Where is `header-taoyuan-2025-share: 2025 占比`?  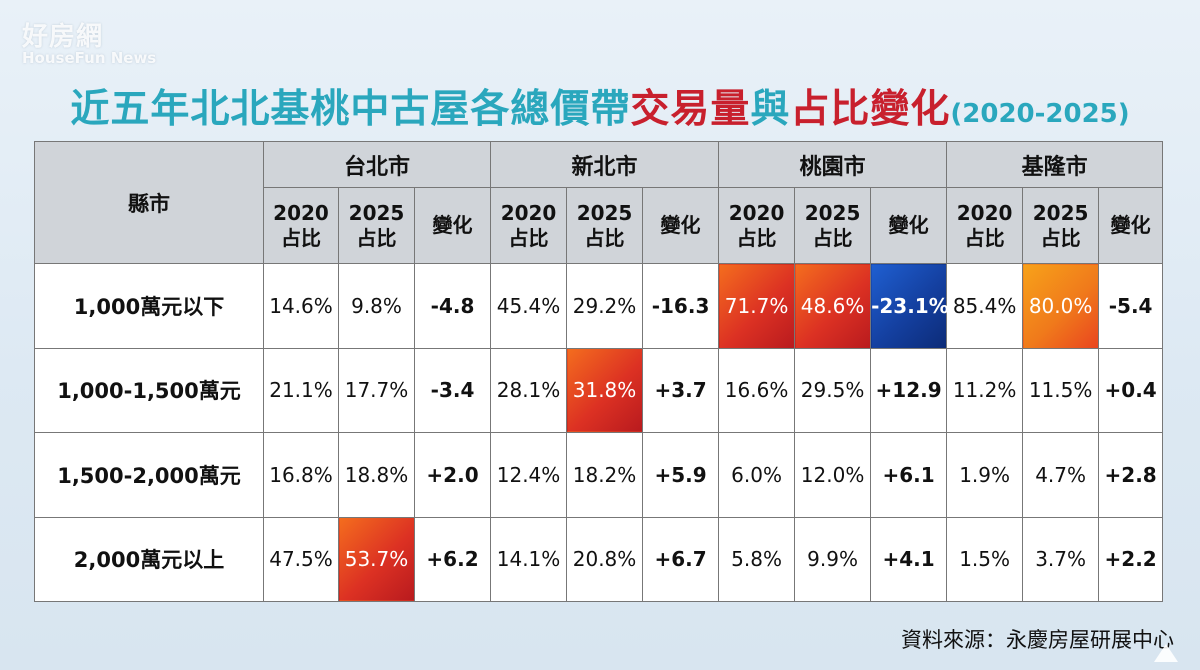
header-taoyuan-2025-share: 2025 占比 is located at coordinates (833, 225).